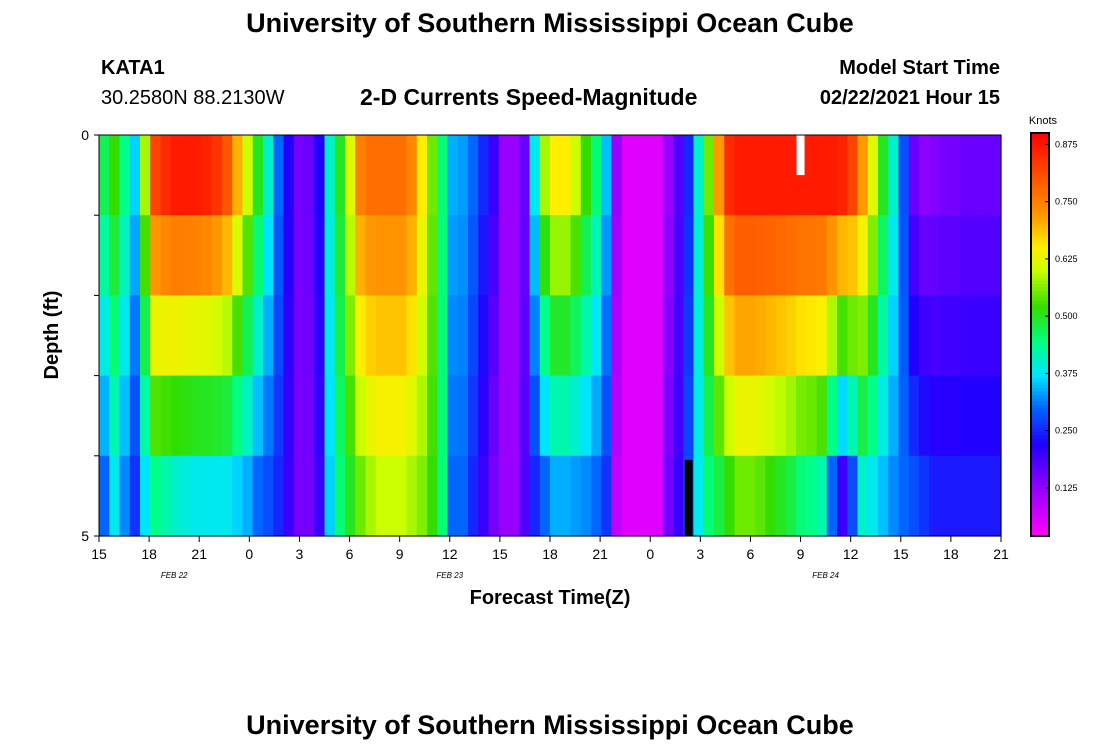 Image resolution: width=1100 pixels, height=750 pixels. Describe the element at coordinates (1066, 316) in the screenshot. I see `colorbar-tick-label: 0.500` at that location.